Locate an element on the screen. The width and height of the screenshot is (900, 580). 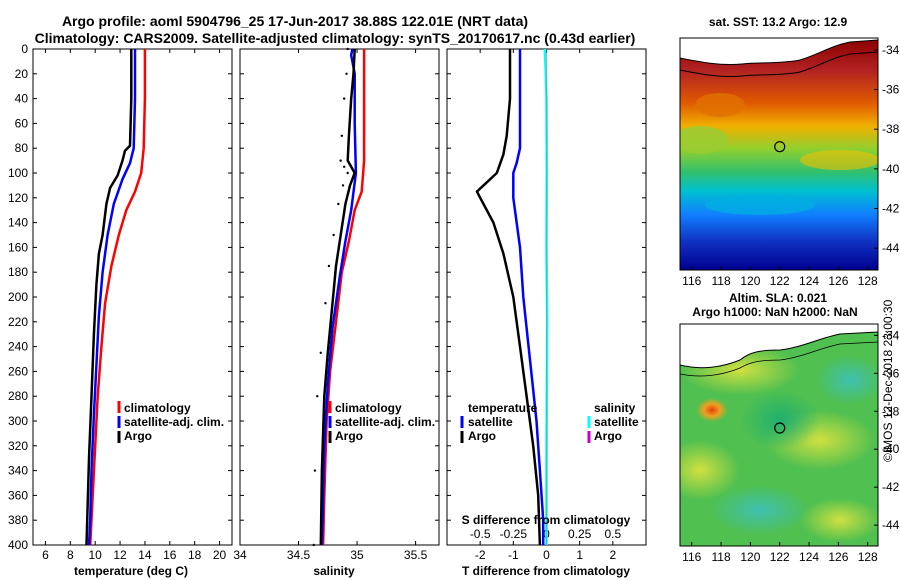
lon-tick-label: 128 is located at coordinates (868, 557).